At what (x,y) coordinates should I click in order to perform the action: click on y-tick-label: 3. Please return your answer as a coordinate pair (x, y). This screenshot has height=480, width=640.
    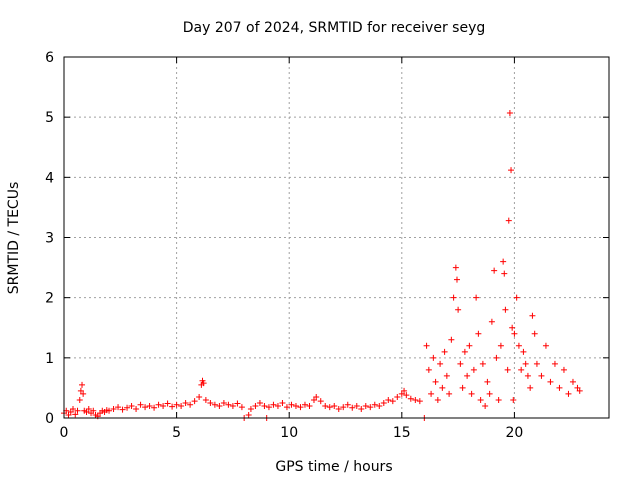
    Looking at the image, I should click on (49, 239).